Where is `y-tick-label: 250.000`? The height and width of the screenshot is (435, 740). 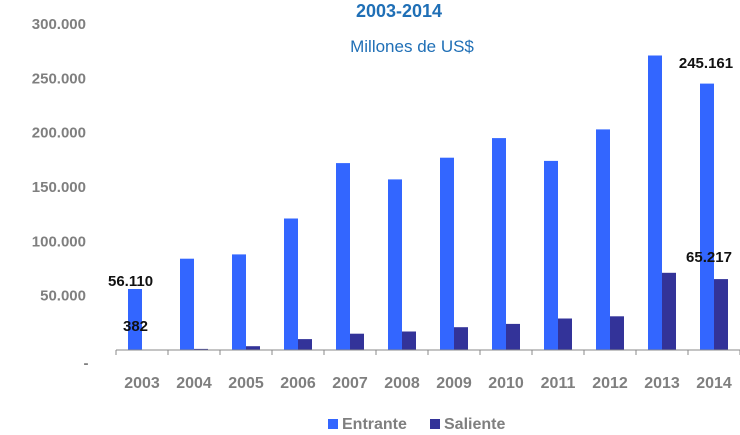
y-tick-label: 250.000 is located at coordinates (59, 78).